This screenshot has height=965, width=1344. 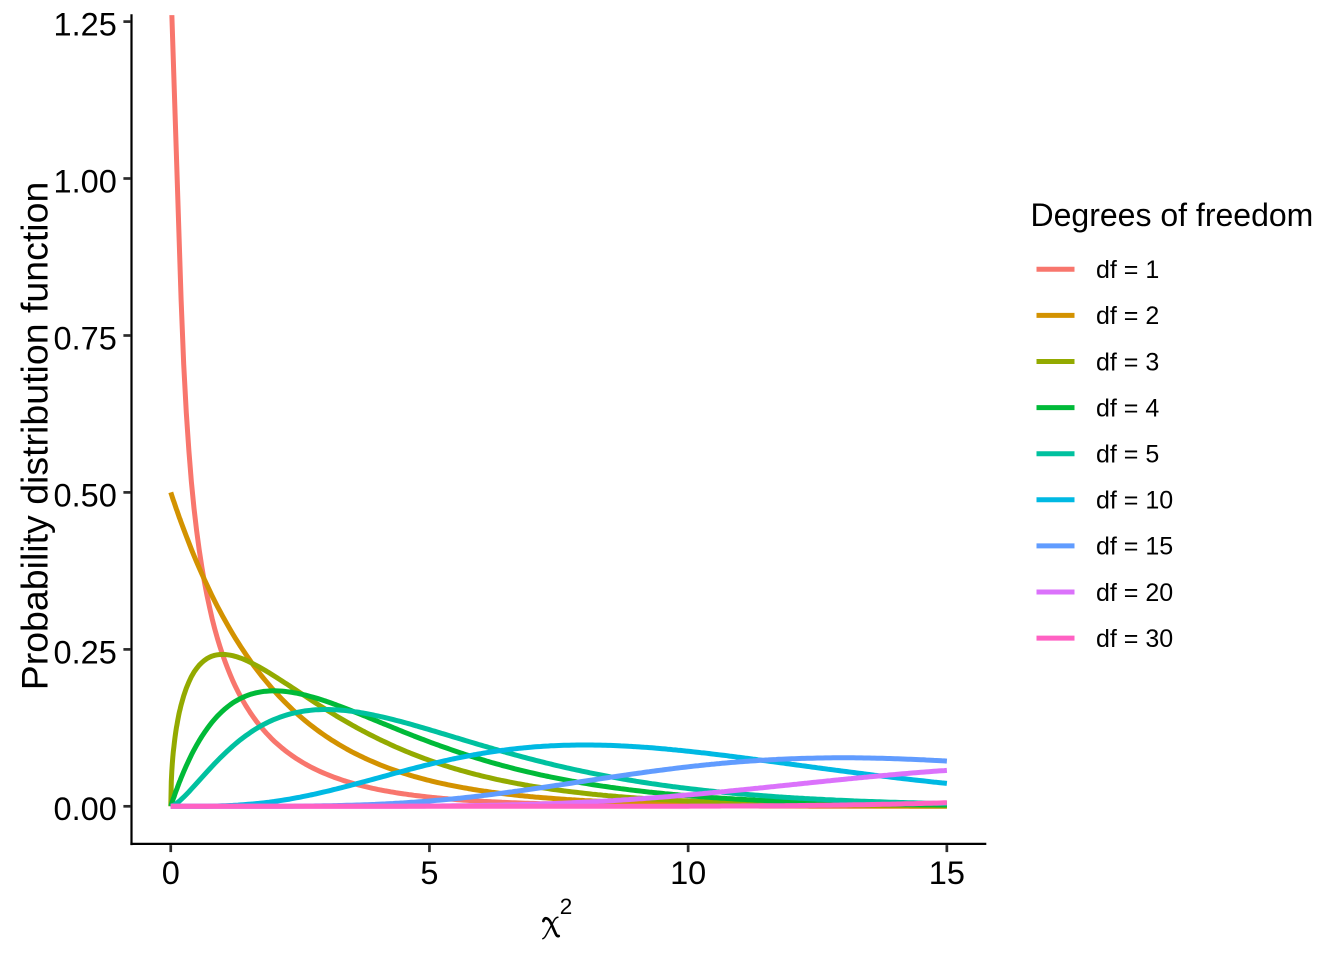 I want to click on svg-text: df = 10, so click(x=1134, y=501).